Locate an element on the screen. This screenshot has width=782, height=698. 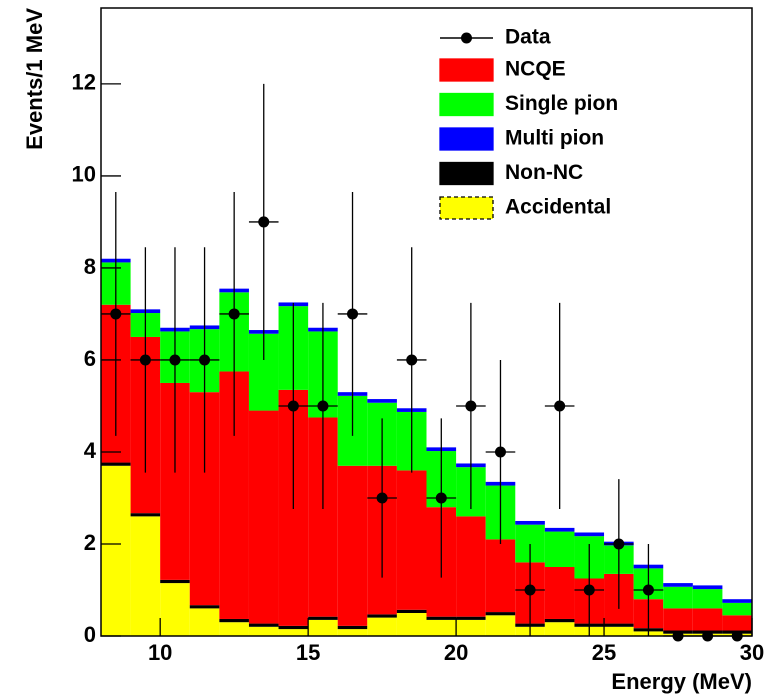
legend-label: Data is located at coordinates (528, 37).